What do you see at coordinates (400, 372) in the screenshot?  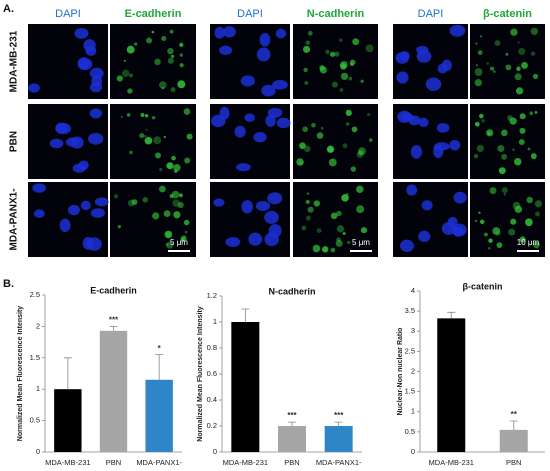 I see `y-axis-label: Nuclear-Non nuclear Ratio` at bounding box center [400, 372].